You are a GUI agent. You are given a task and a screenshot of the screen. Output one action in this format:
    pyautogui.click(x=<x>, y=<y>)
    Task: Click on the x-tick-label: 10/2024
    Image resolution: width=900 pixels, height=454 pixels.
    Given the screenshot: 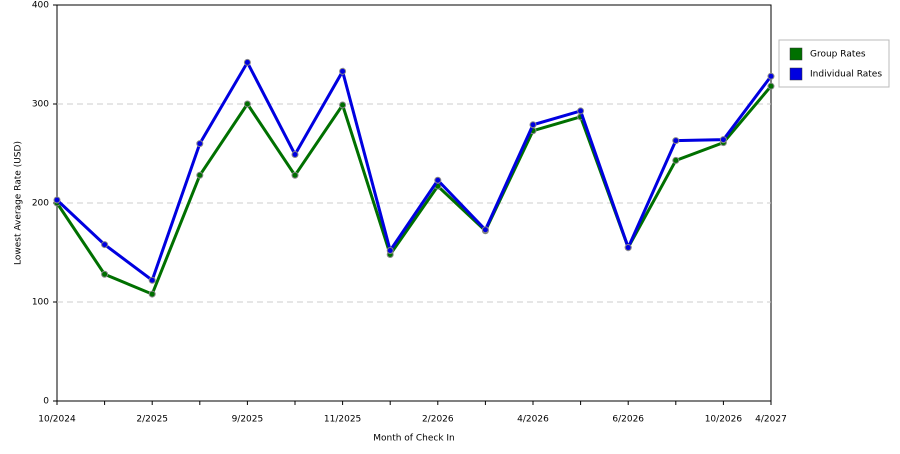 What is the action you would take?
    pyautogui.click(x=57, y=420)
    